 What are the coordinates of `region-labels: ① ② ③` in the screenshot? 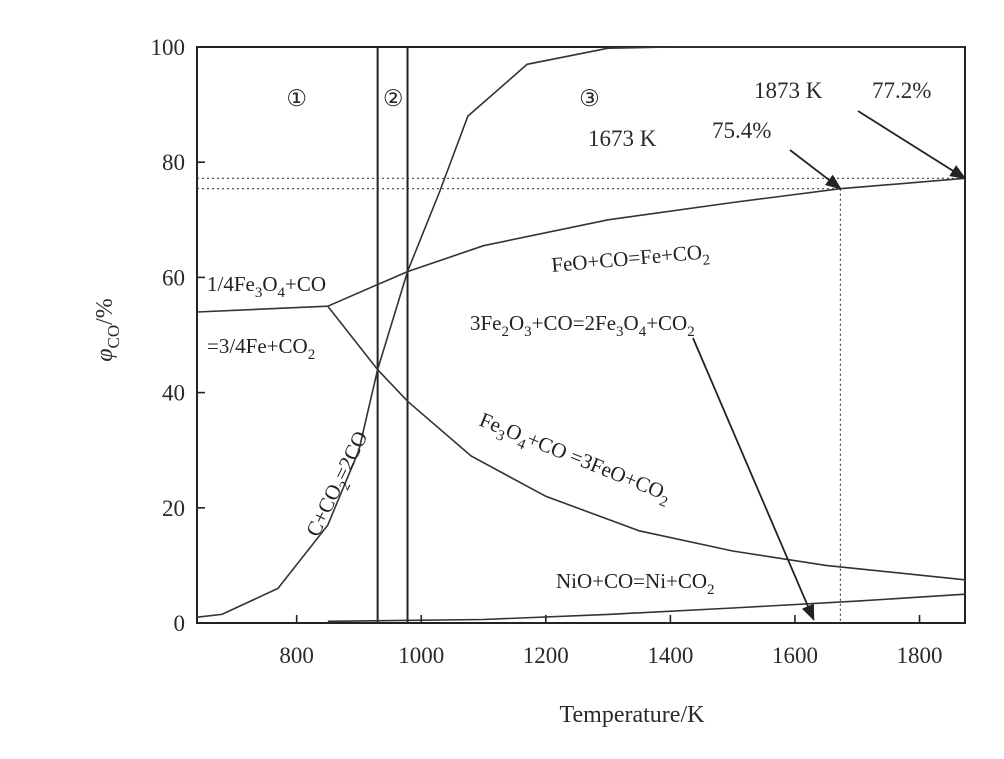 It's located at (442, 98).